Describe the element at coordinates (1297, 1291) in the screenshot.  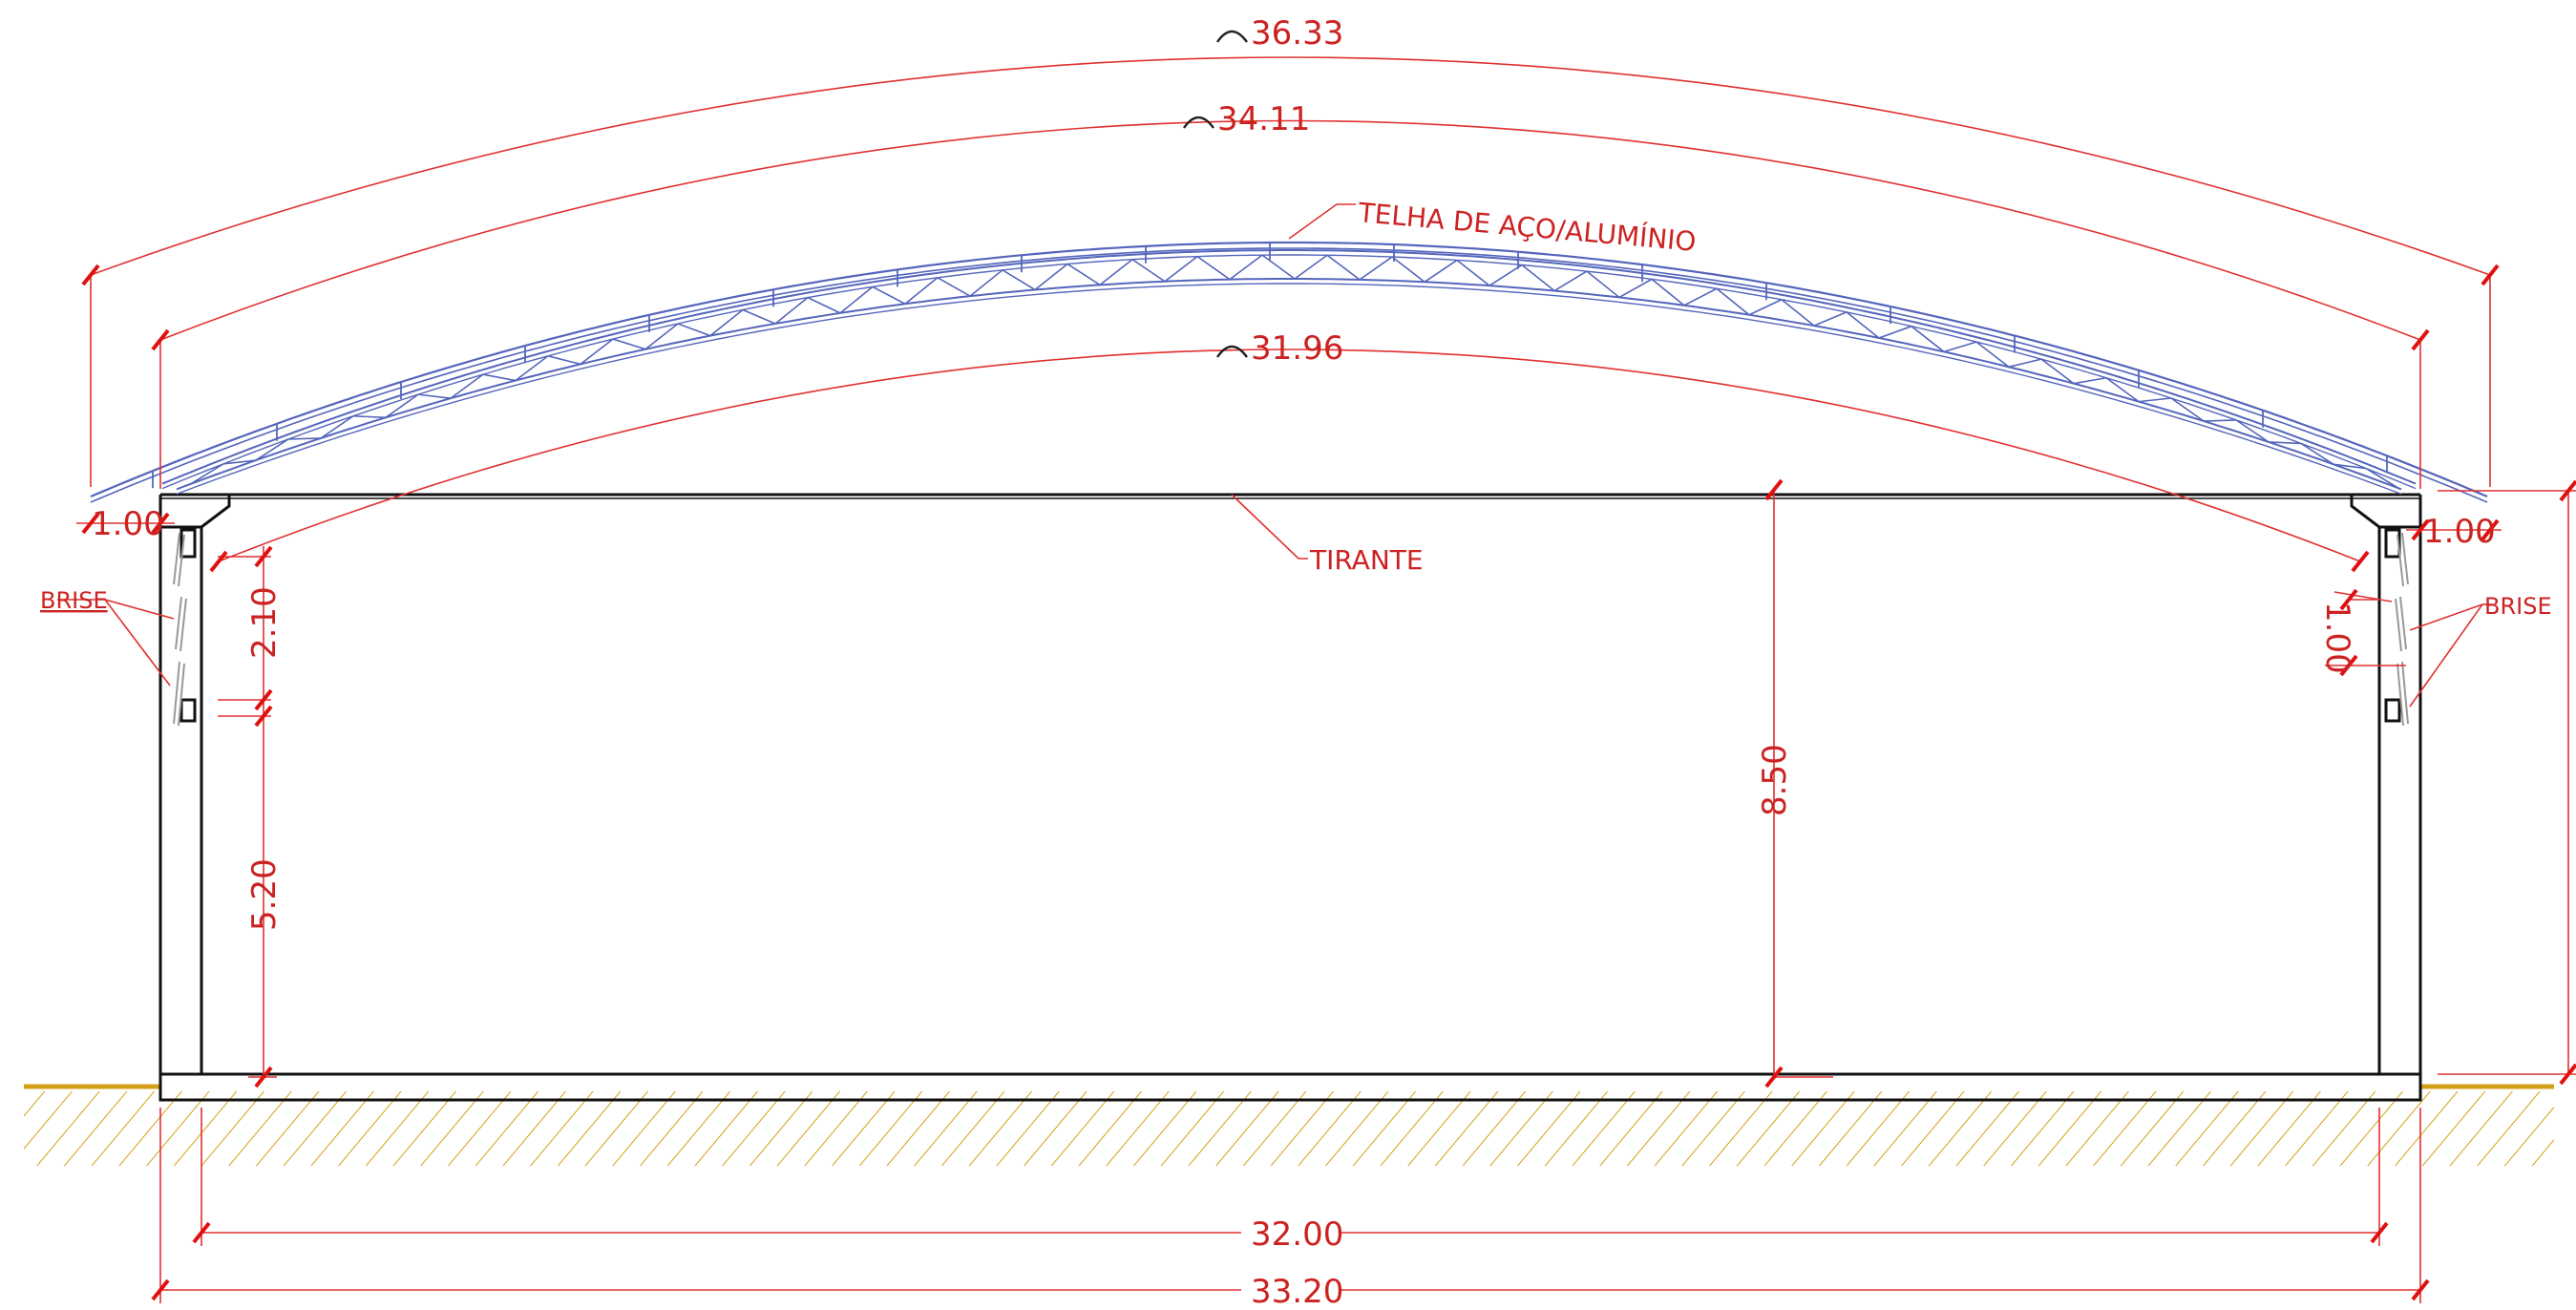
I see `total-span-label: 33.20` at that location.